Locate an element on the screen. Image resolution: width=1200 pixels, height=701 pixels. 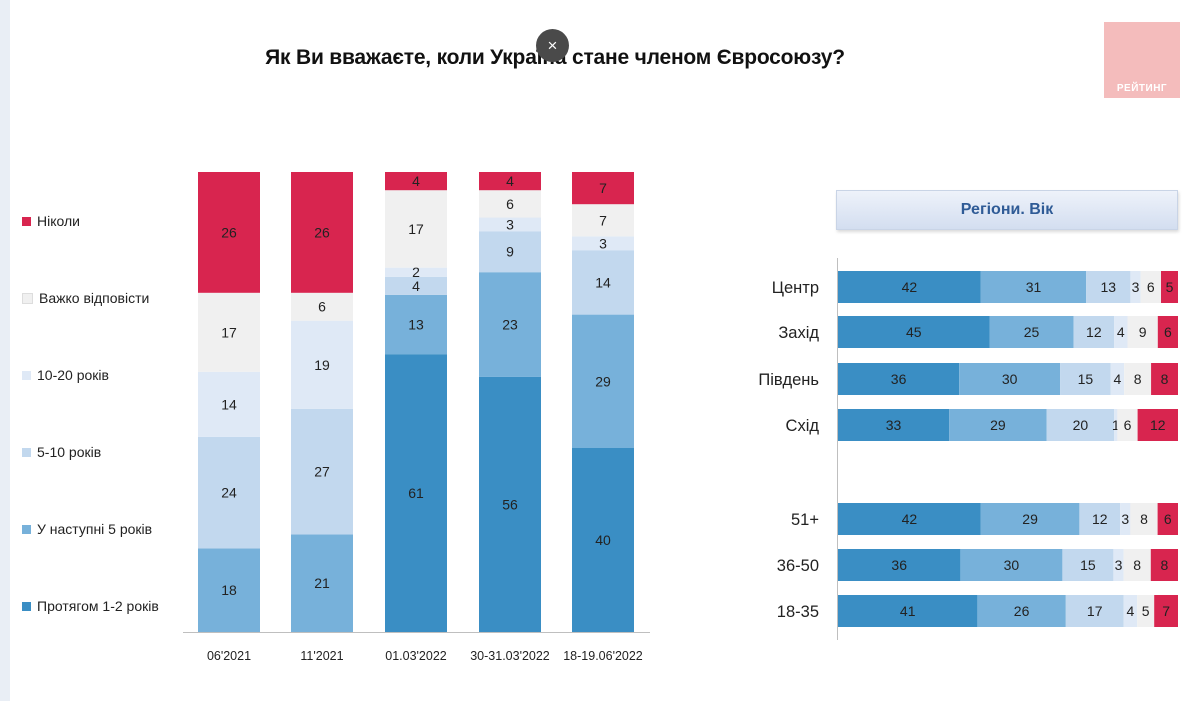
y-tick-label: 51+ is located at coordinates (805, 520).